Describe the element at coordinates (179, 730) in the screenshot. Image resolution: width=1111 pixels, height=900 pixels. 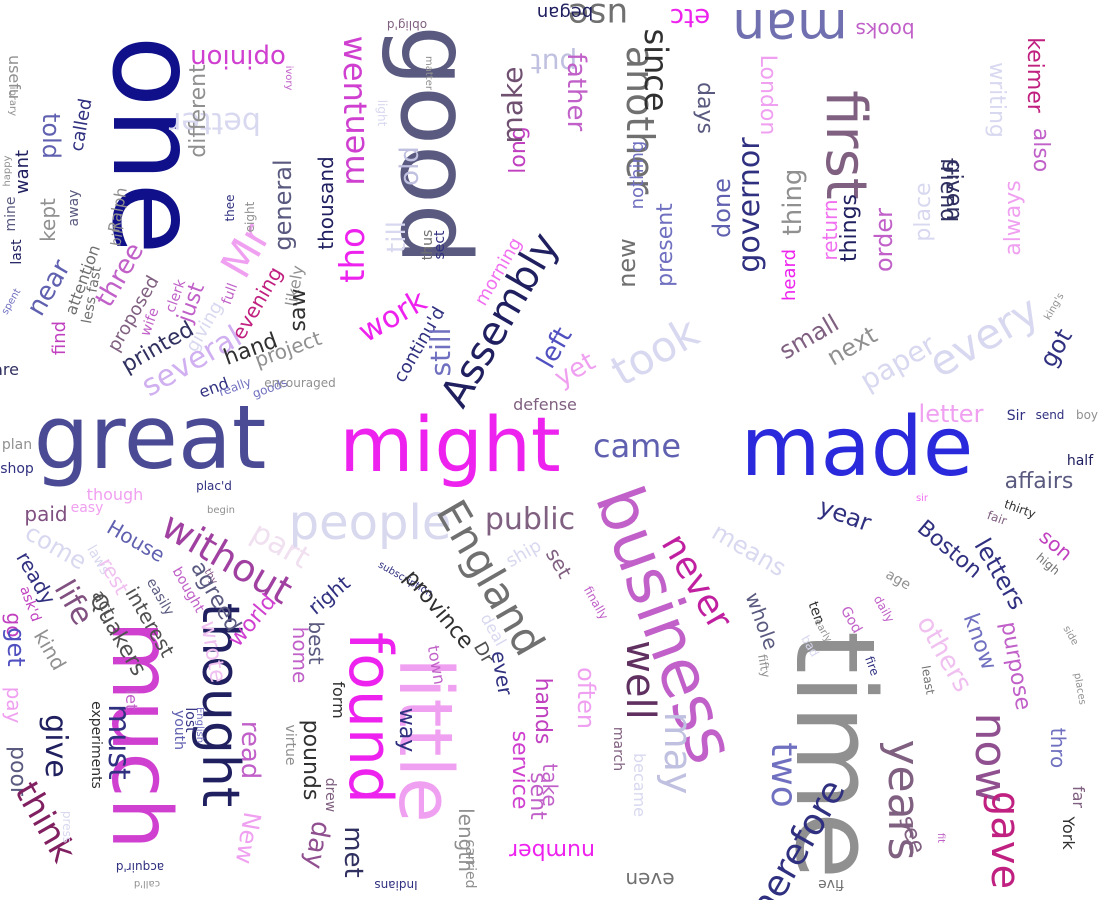
I see `word-youth: youth` at that location.